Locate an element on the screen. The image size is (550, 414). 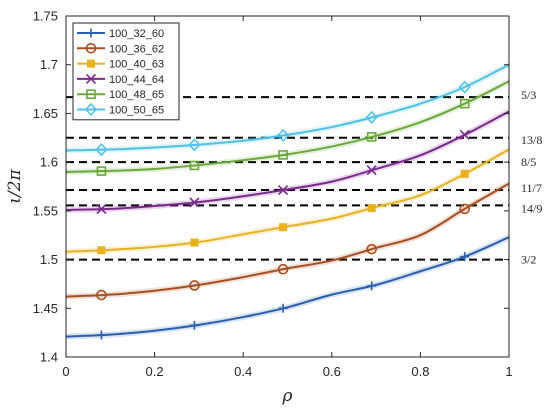
y-tick-label: 1.7 is located at coordinates (49, 64).